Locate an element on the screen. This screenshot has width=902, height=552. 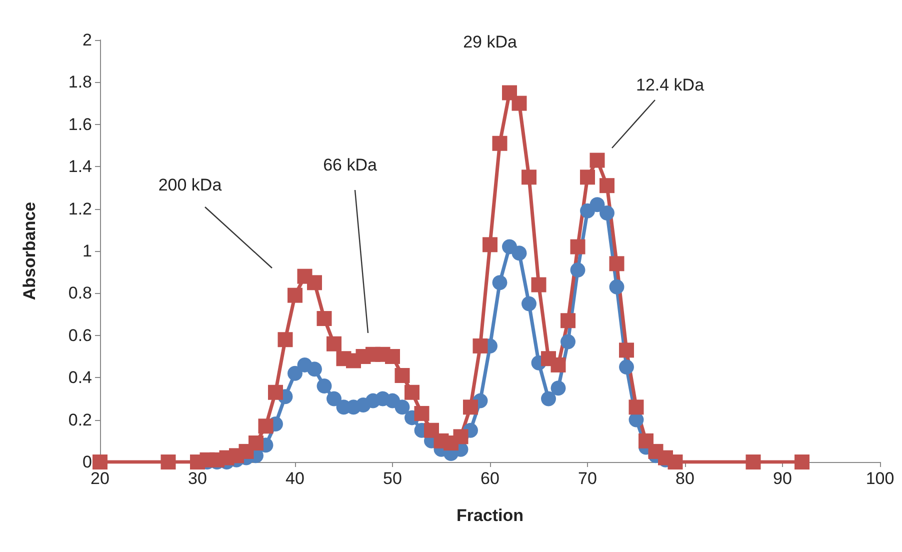
y-tick-label: 2 is located at coordinates (87, 40).